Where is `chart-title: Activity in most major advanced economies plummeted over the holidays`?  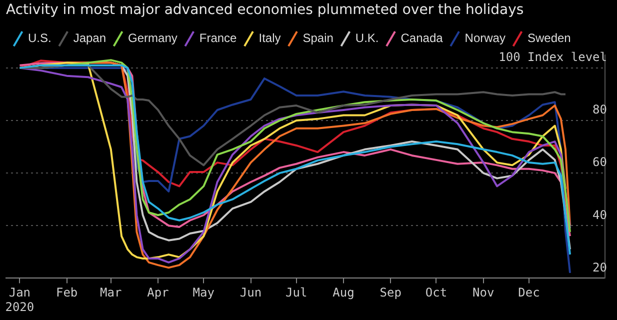 chart-title: Activity in most major advanced economies plummeted over the holidays is located at coordinates (265, 10).